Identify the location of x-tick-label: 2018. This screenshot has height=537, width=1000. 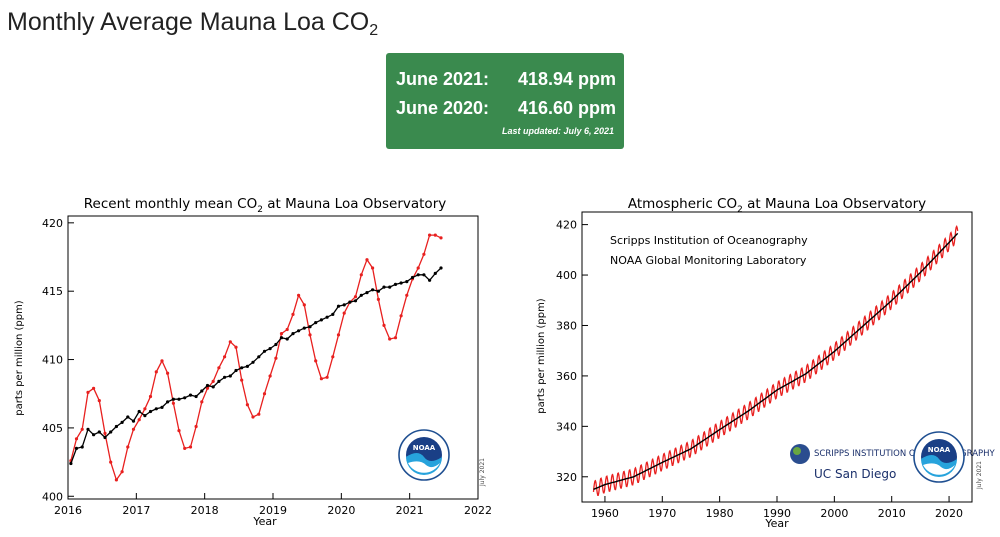
(205, 510).